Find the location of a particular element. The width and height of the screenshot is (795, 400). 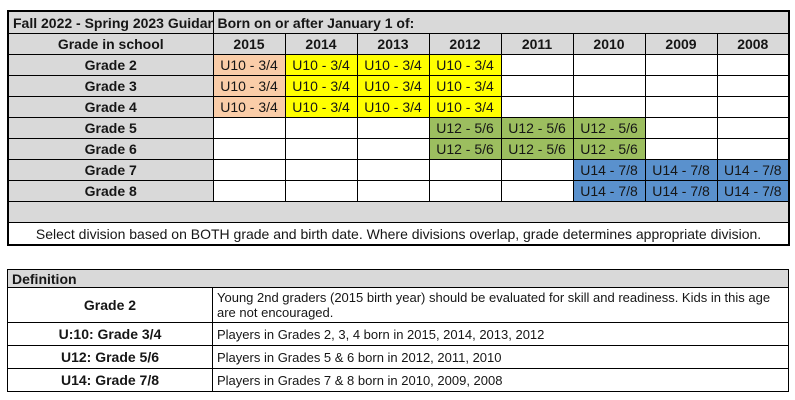

grade-label: Grade 4 is located at coordinates (110, 107).